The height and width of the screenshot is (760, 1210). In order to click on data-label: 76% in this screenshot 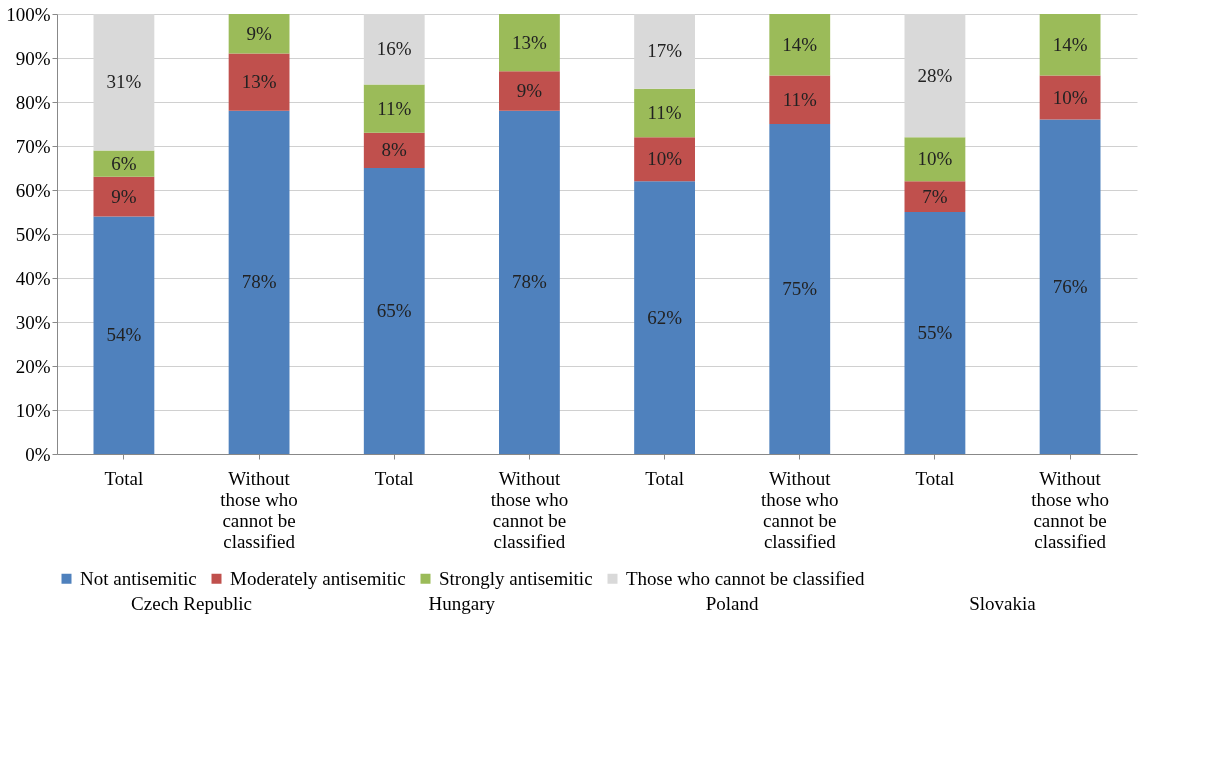, I will do `click(1070, 286)`.